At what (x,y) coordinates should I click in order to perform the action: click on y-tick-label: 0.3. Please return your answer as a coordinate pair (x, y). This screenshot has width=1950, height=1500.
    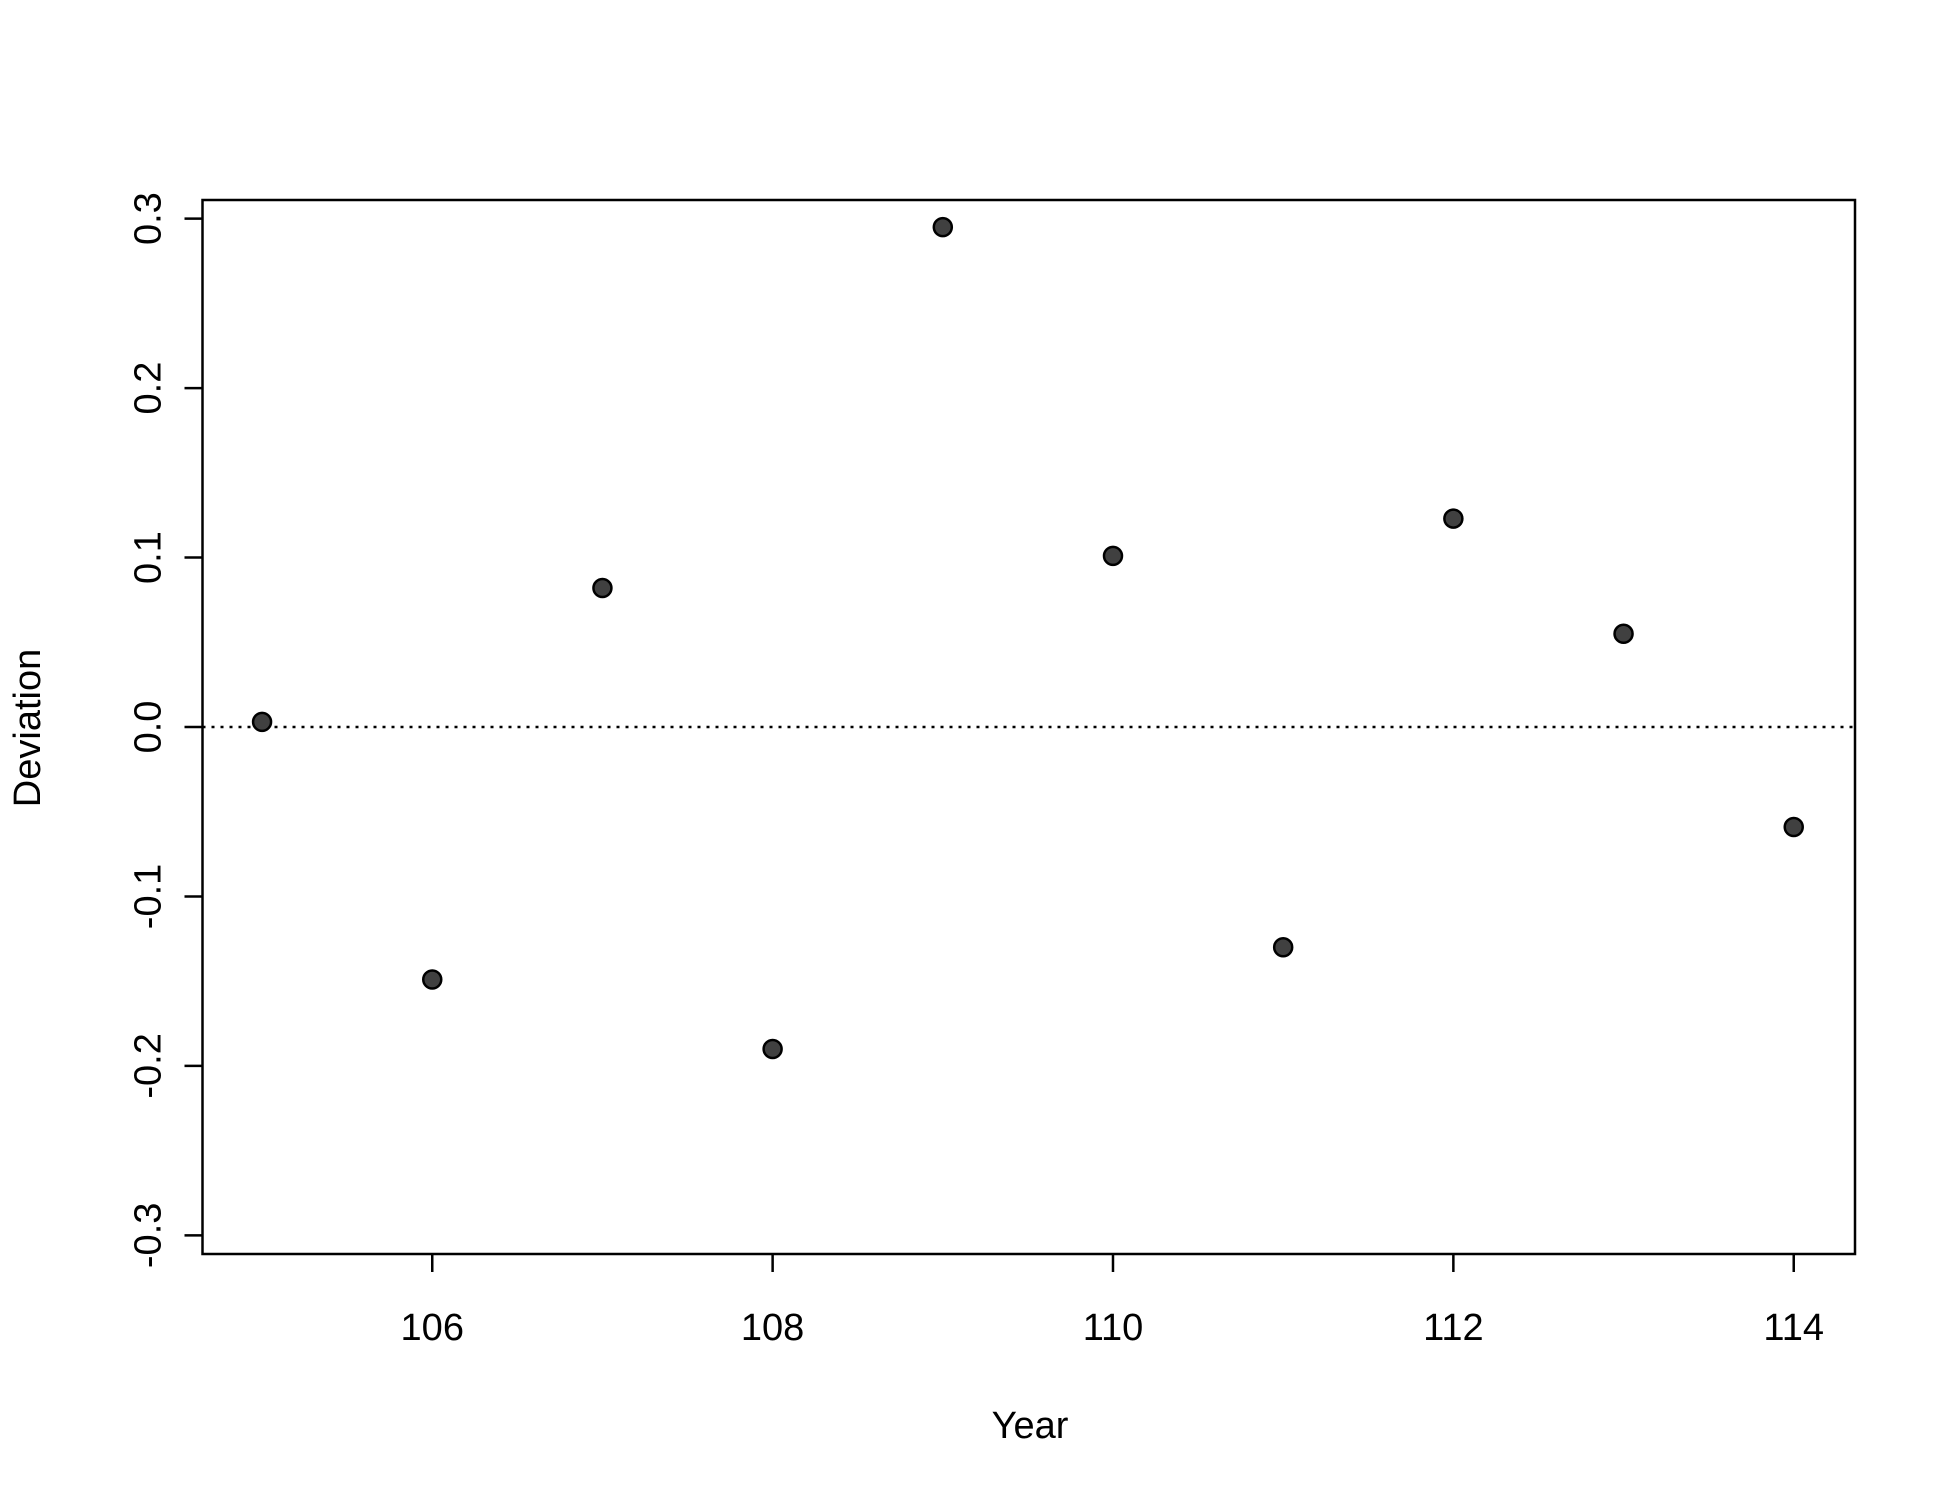
    Looking at the image, I should click on (149, 218).